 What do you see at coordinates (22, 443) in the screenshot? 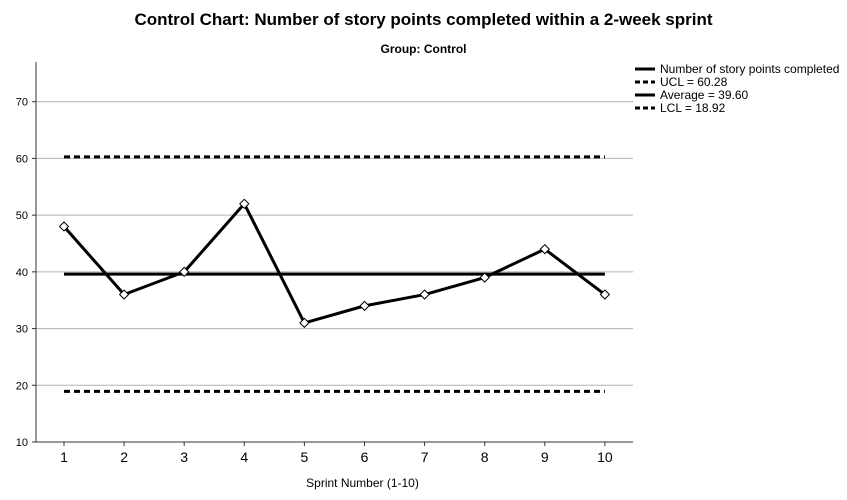
I see `y-tick-label: 10` at bounding box center [22, 443].